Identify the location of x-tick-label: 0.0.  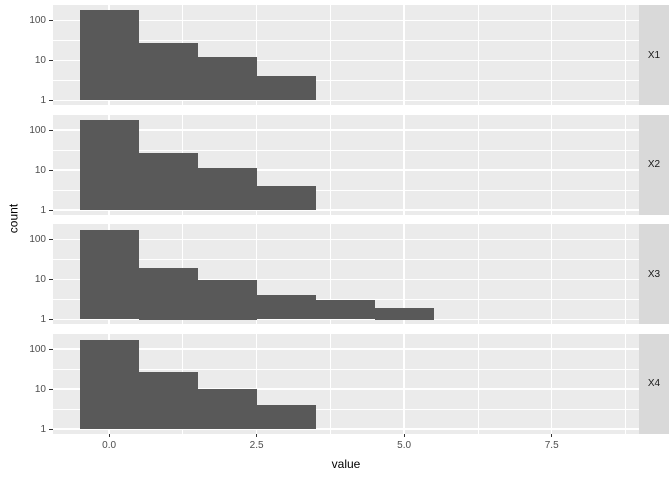
(109, 445).